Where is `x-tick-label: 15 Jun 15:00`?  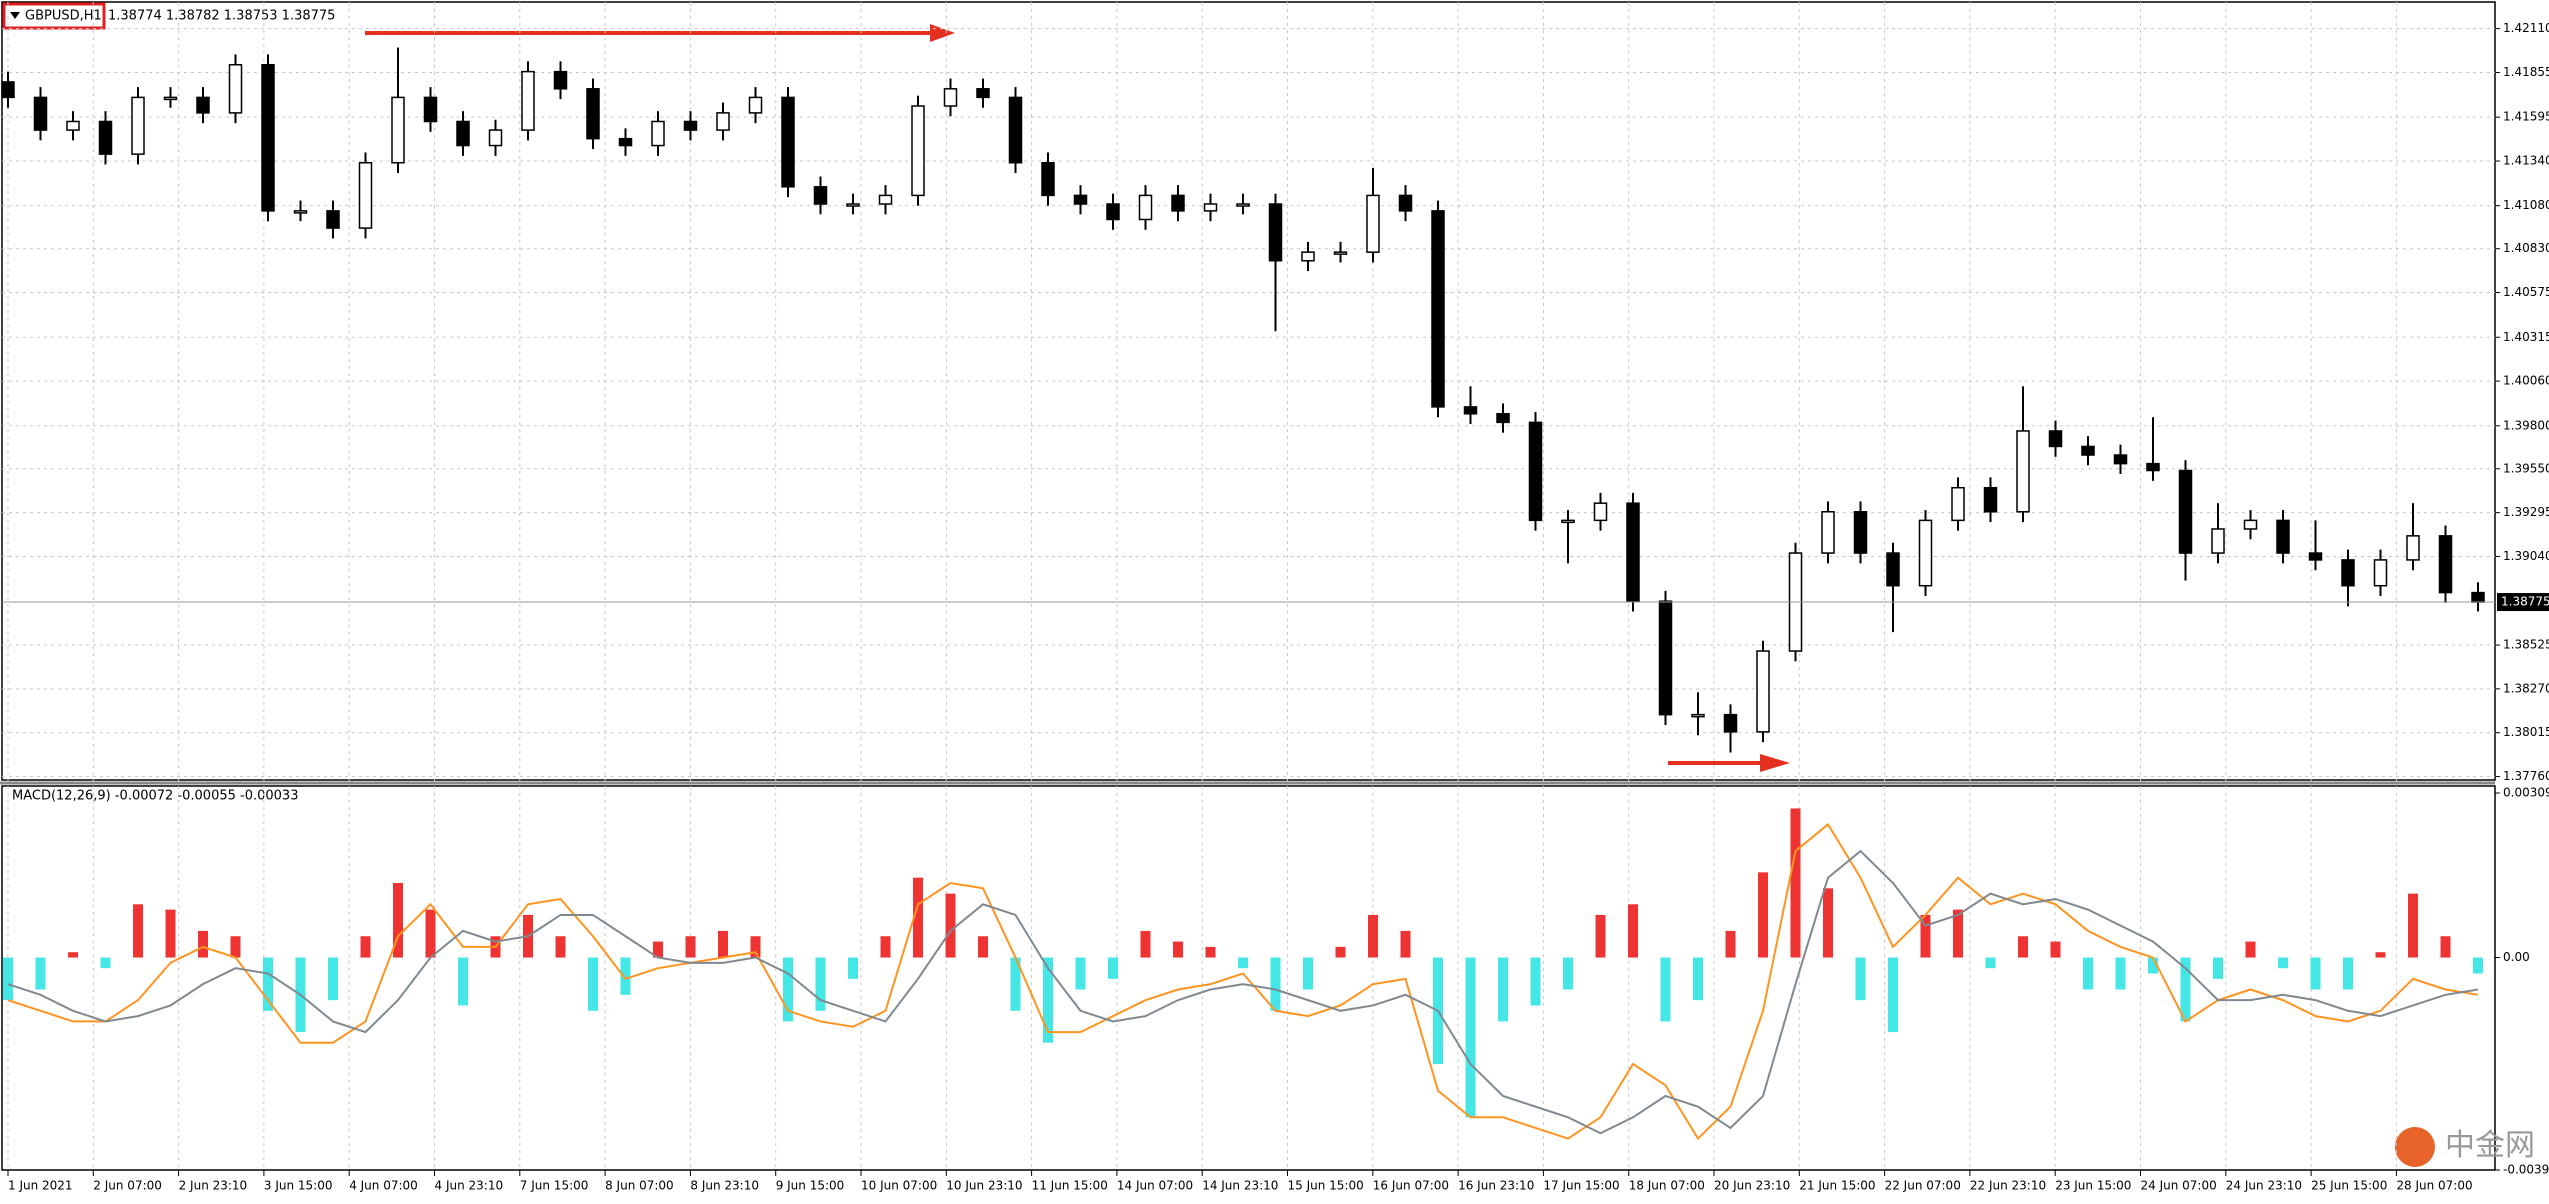
x-tick-label: 15 Jun 15:00 is located at coordinates (1326, 1186).